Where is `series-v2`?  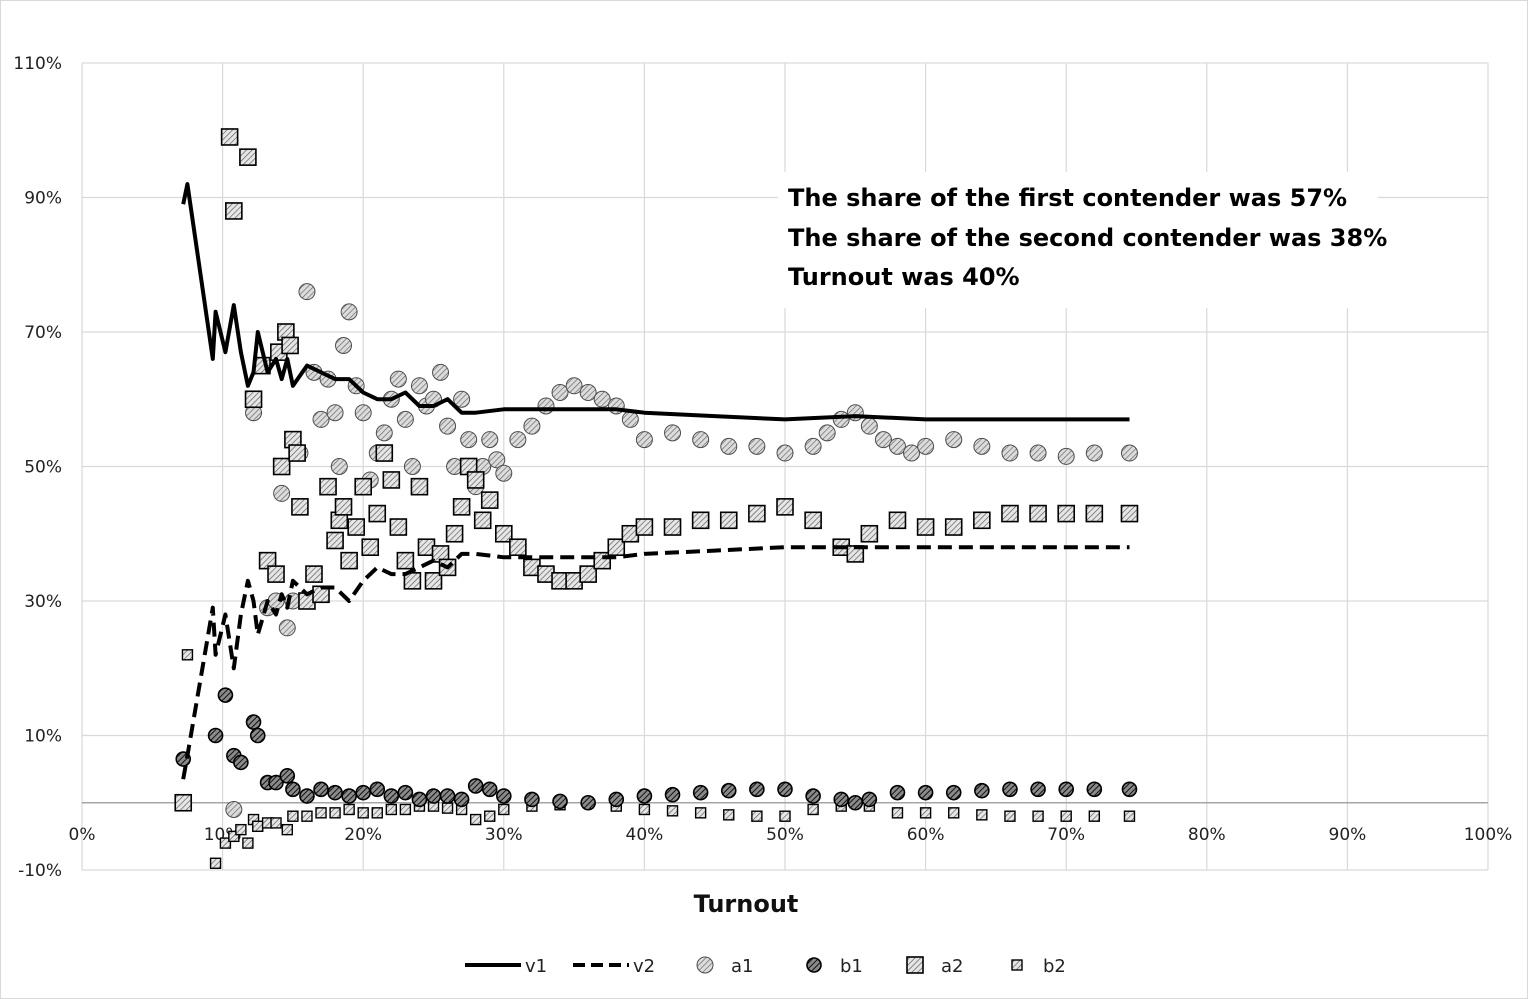
series-v2 is located at coordinates (655, 662).